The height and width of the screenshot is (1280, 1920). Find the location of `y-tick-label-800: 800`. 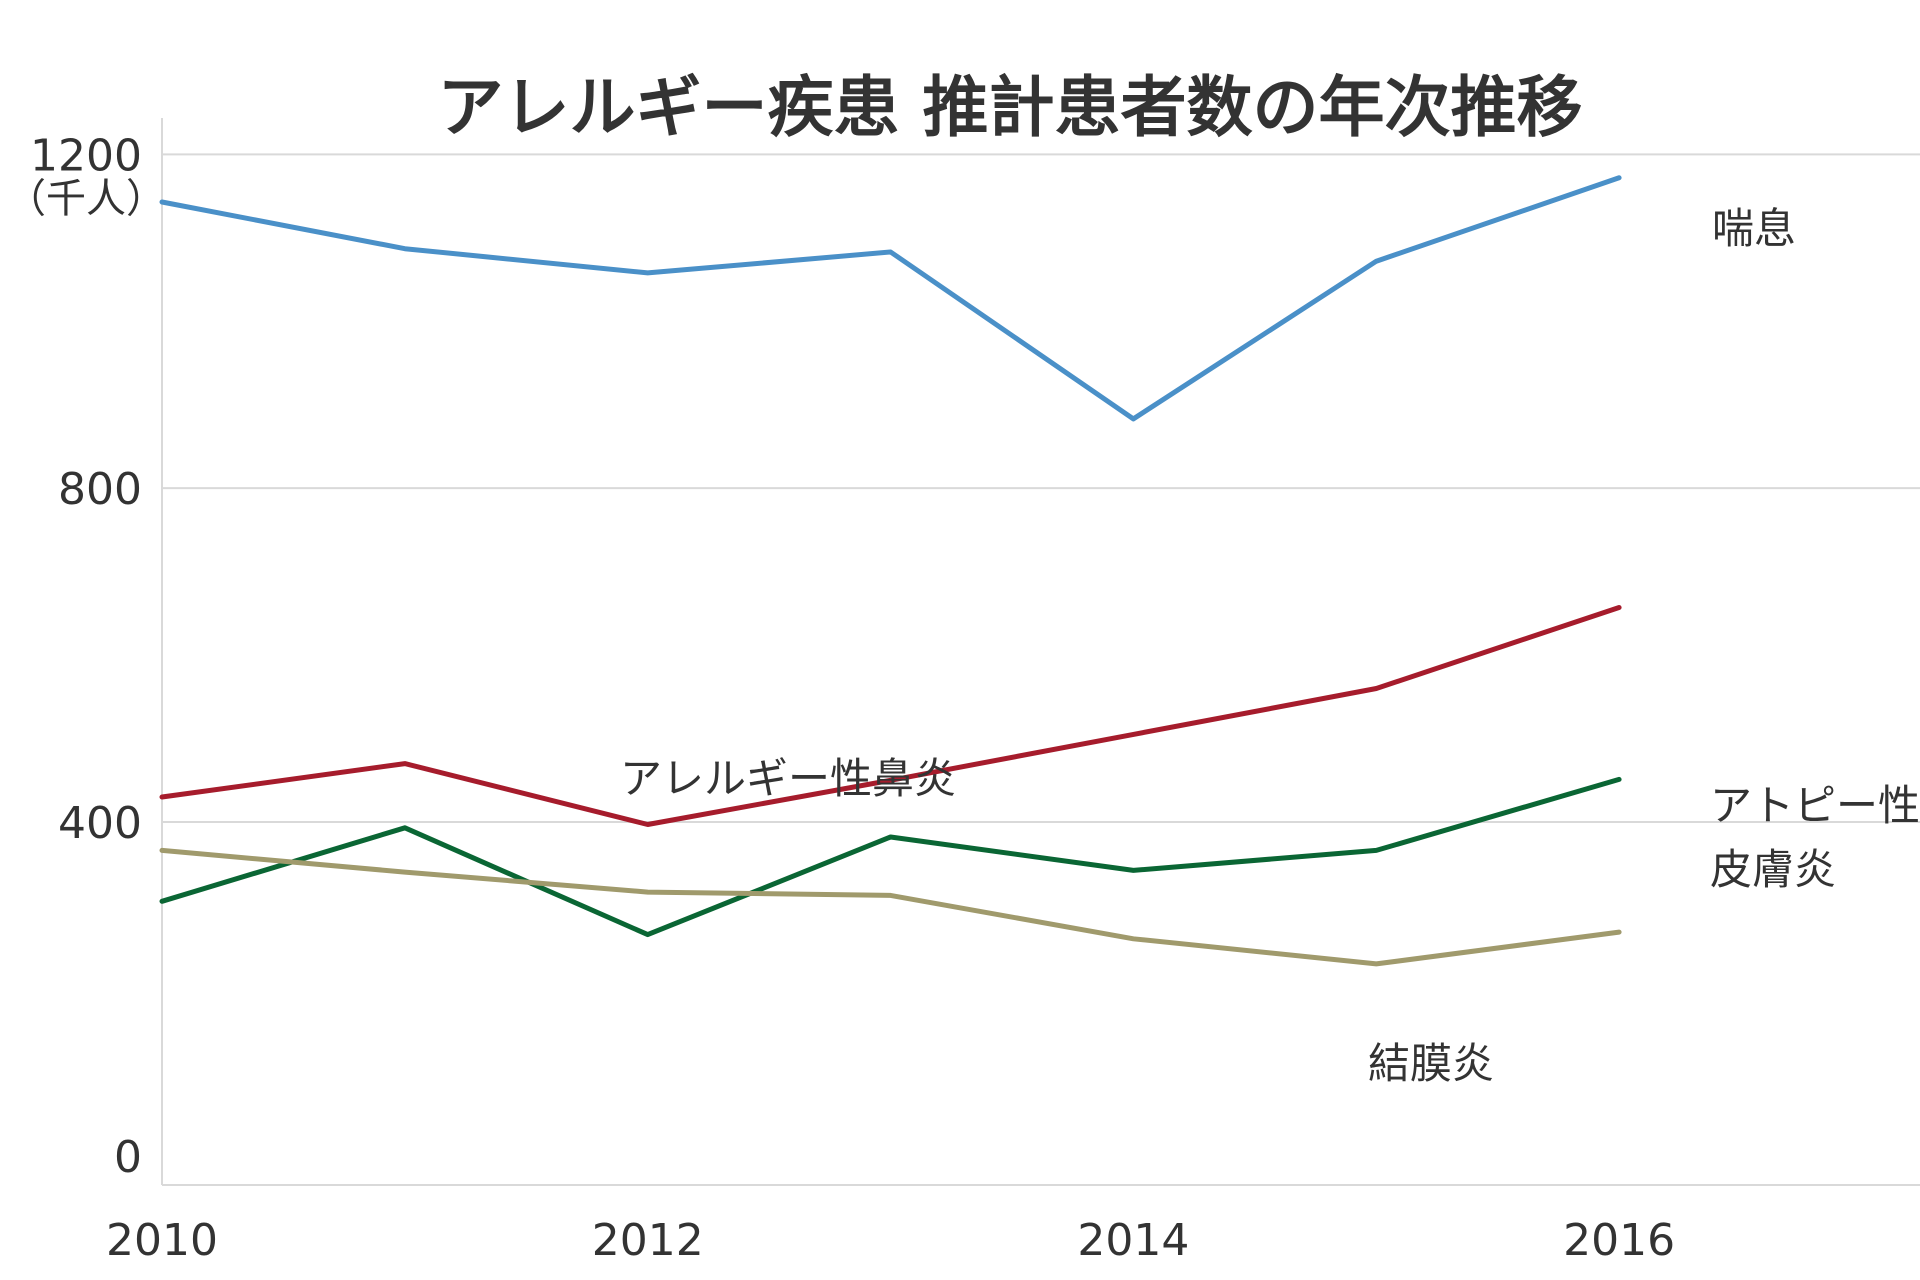

y-tick-label-800: 800 is located at coordinates (100, 489).